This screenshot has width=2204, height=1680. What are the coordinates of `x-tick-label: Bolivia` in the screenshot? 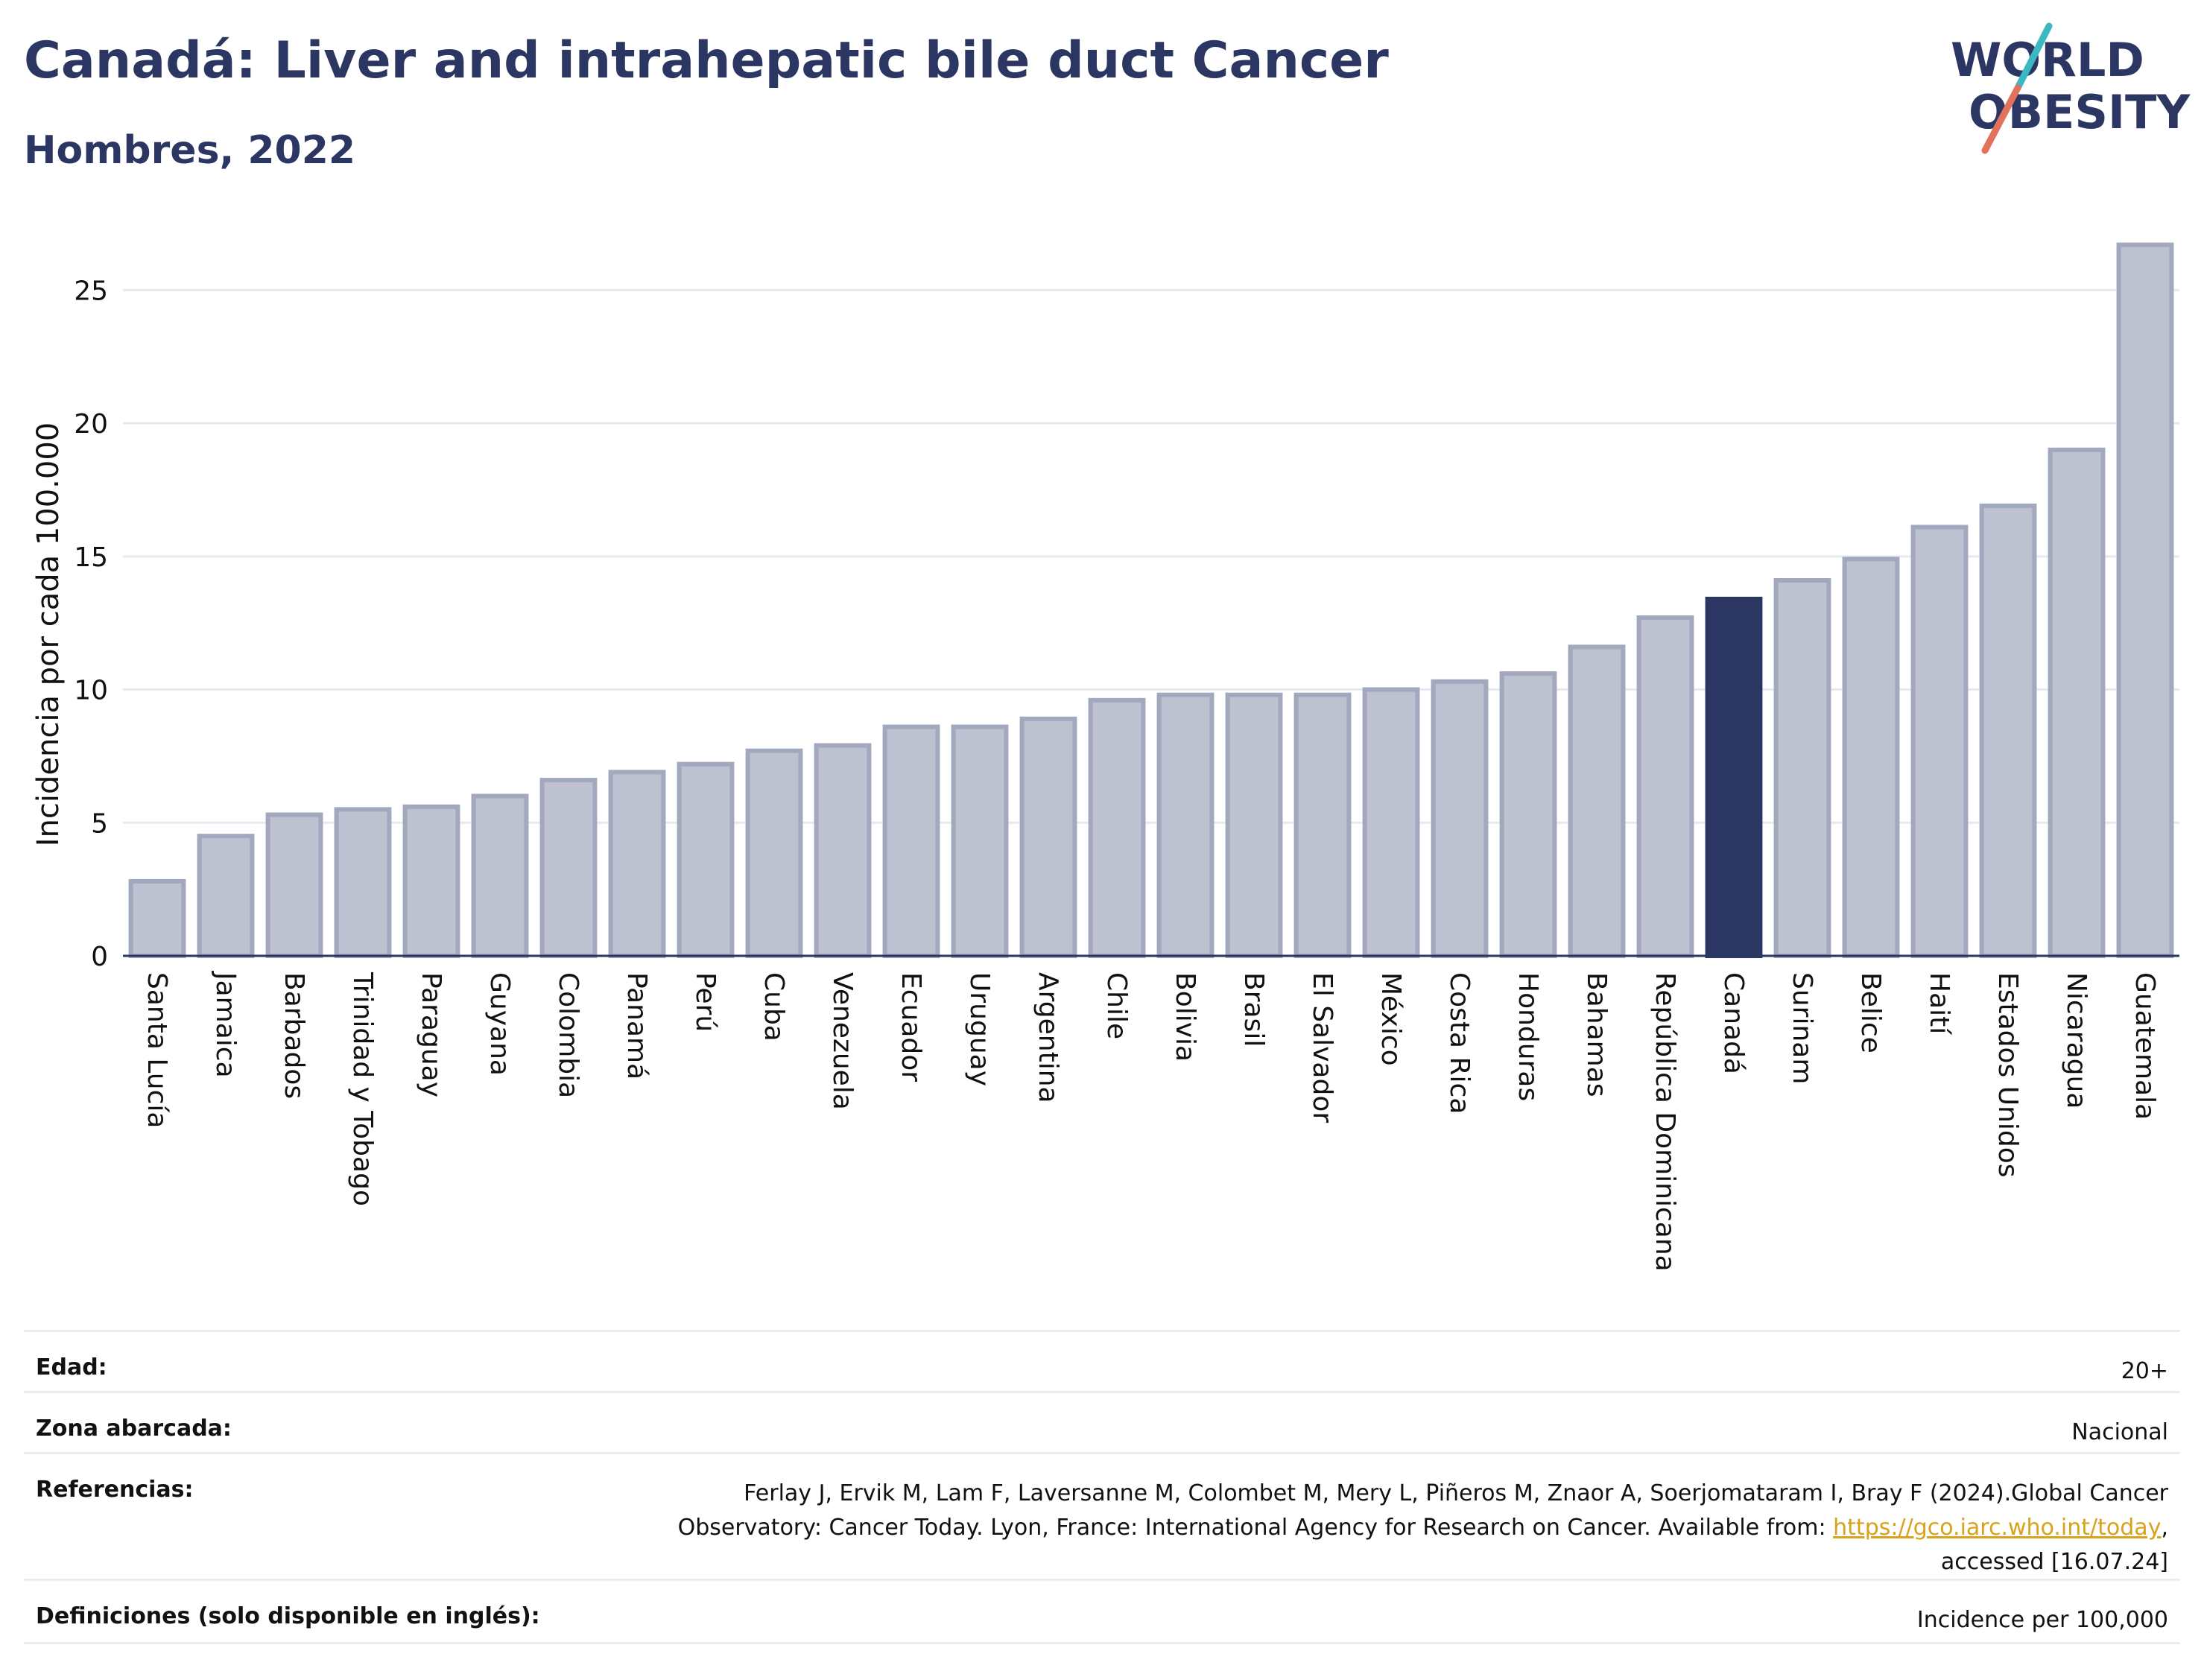 It's located at (1185, 1017).